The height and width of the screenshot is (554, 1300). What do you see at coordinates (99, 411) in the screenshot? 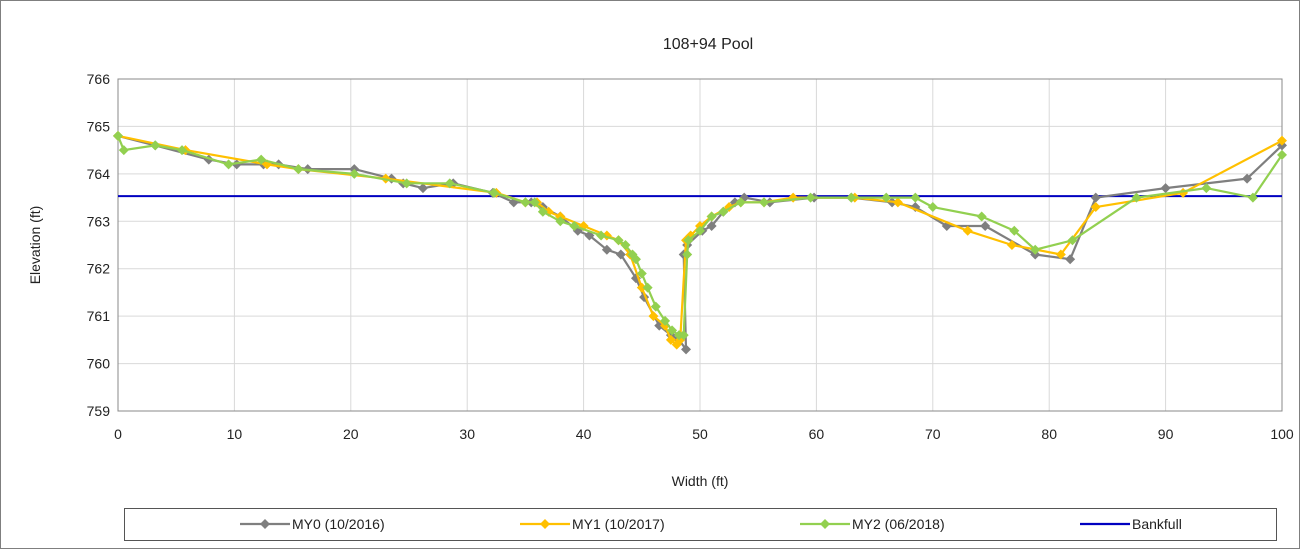
I see `y-tick-label: 759` at bounding box center [99, 411].